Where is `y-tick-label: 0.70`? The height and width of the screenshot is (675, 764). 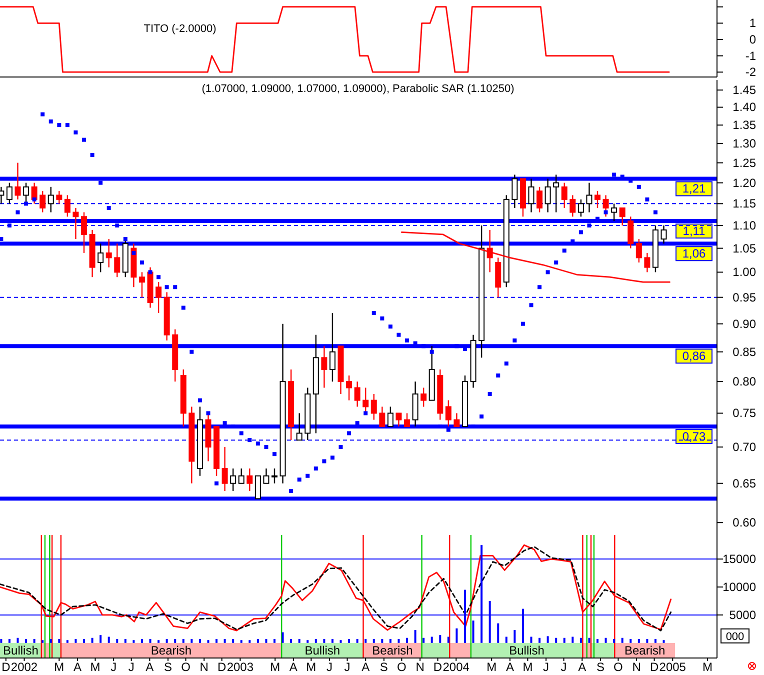
y-tick-label: 0.70 is located at coordinates (744, 447).